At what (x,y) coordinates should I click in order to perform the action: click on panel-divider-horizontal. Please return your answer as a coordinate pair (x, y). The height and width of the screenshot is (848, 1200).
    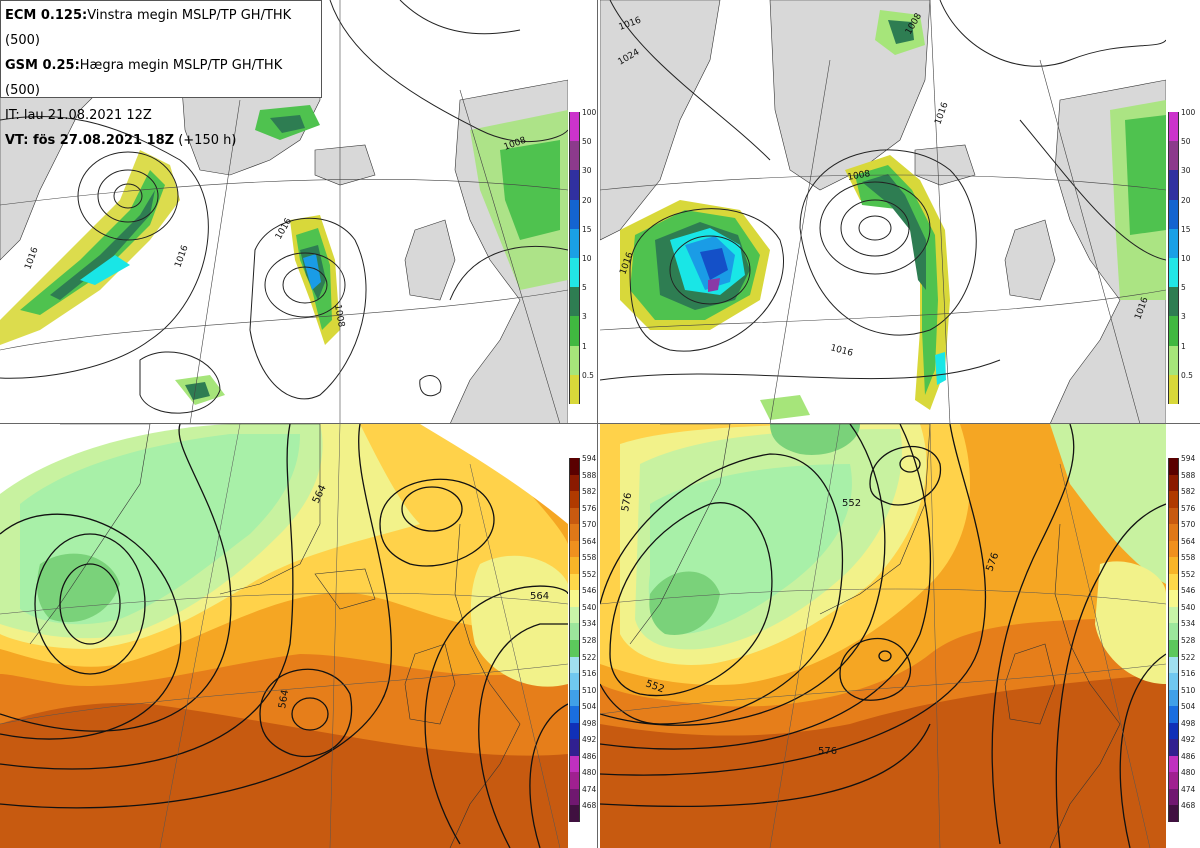
    Looking at the image, I should click on (600, 423).